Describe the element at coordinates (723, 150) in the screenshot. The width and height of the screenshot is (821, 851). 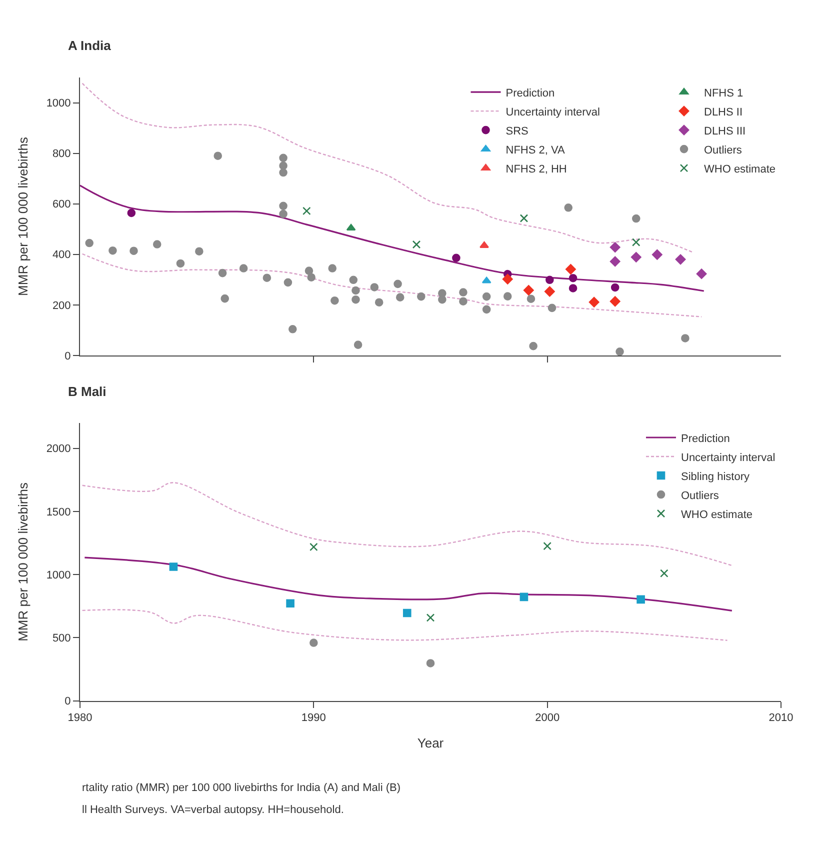
I see `legend-label: Outliers` at that location.